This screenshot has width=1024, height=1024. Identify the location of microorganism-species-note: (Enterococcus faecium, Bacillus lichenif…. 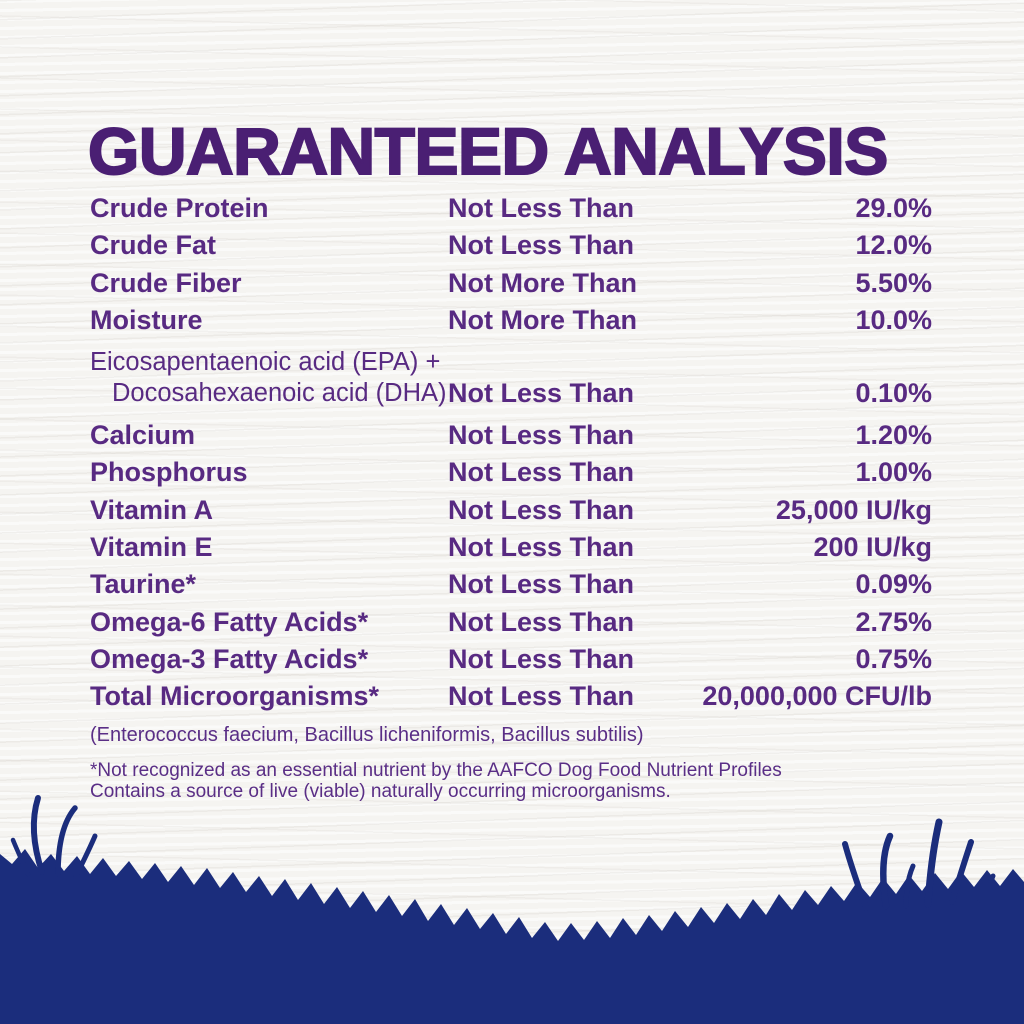
(367, 734).